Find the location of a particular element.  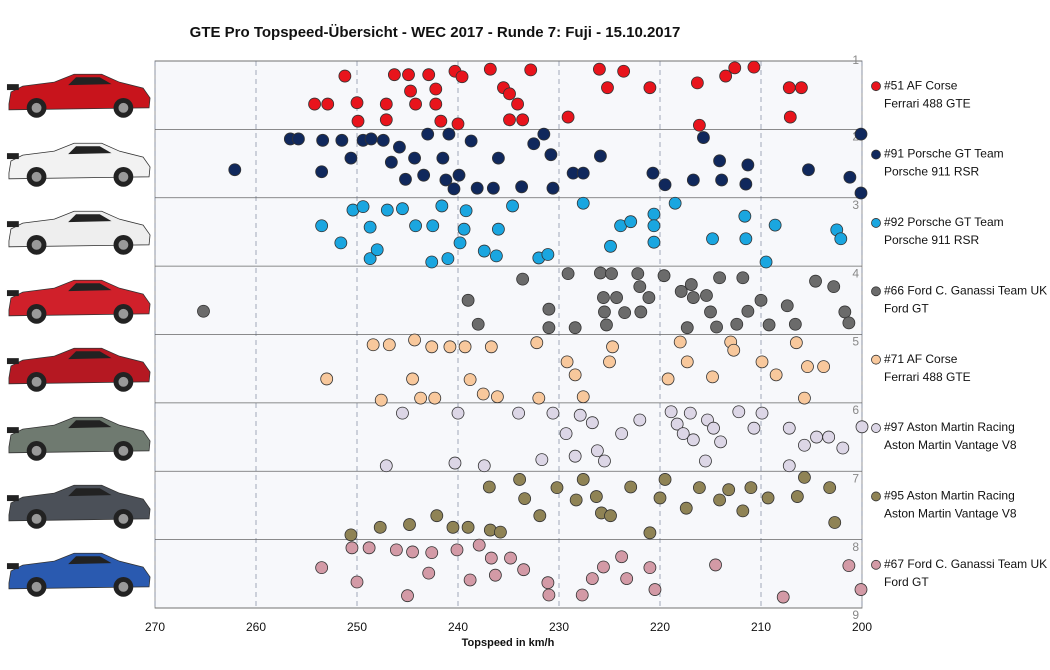

legend-label: #66 Ford C. Ganassi Team UK is located at coordinates (965, 290).